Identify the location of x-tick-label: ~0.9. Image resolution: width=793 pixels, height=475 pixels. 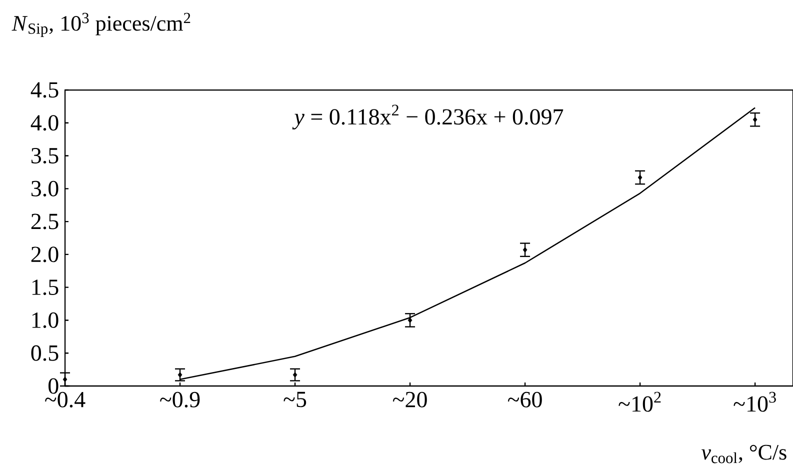
(180, 400).